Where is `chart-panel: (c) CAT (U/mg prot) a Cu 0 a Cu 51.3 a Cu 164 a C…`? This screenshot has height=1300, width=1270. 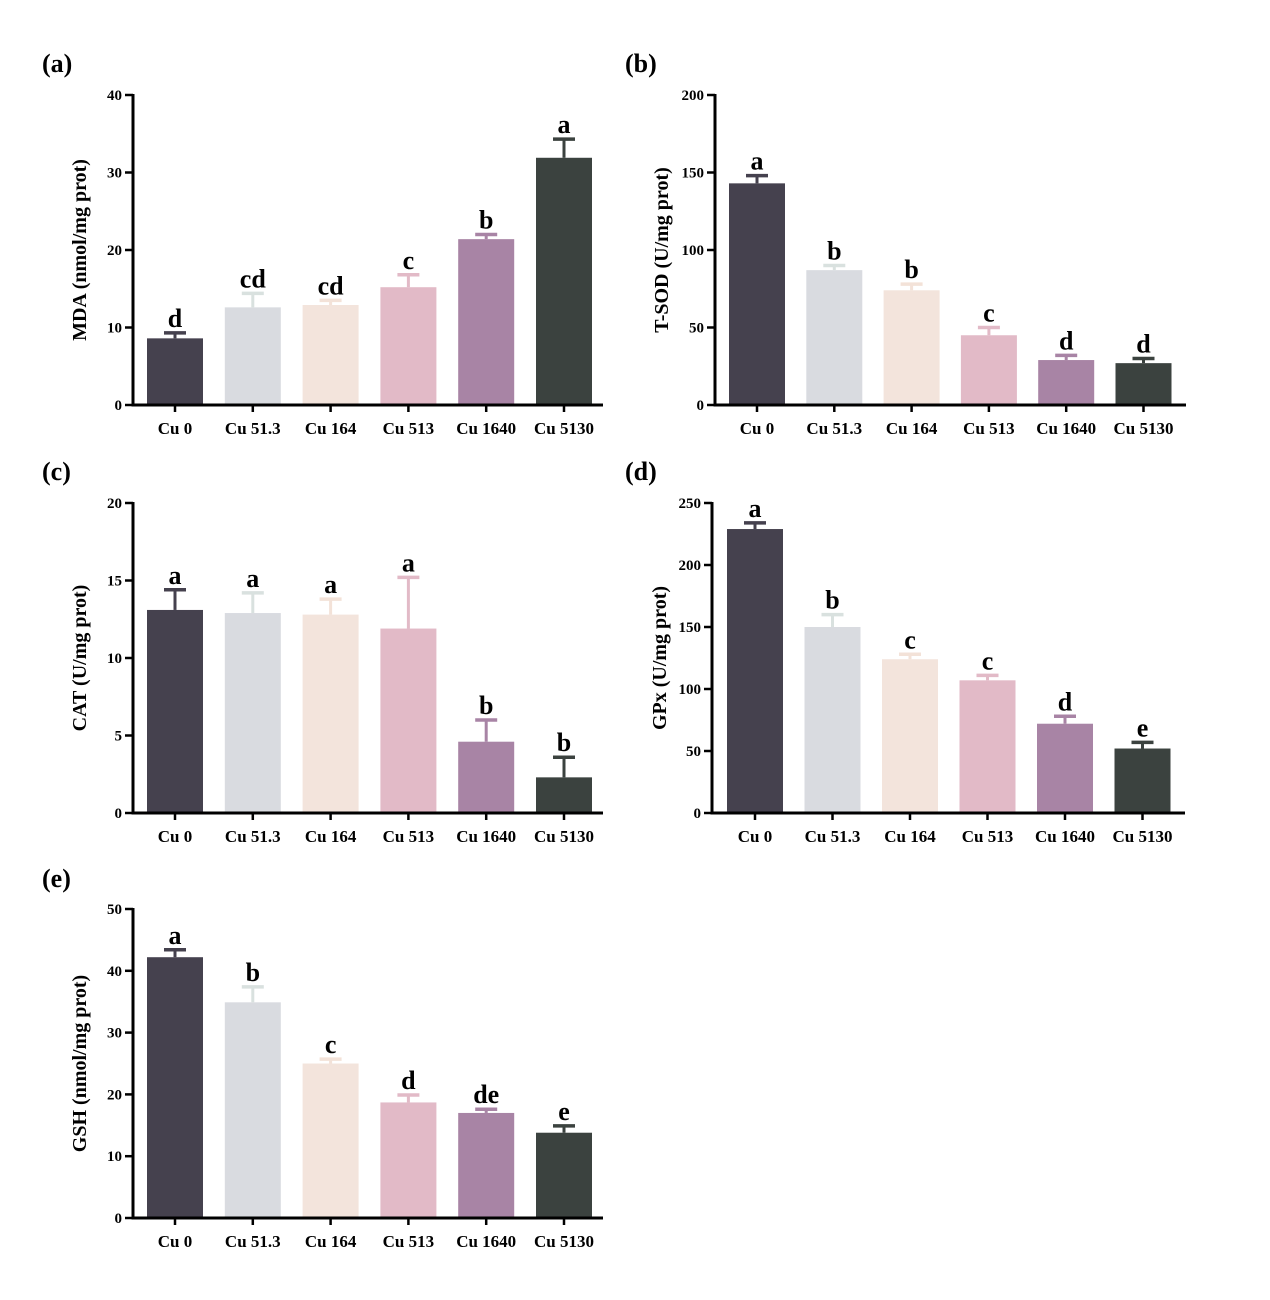
chart-panel: (c) CAT (U/mg prot) a Cu 0 a Cu 51.3 a Cu 164 a C… is located at coordinates (322, 651).